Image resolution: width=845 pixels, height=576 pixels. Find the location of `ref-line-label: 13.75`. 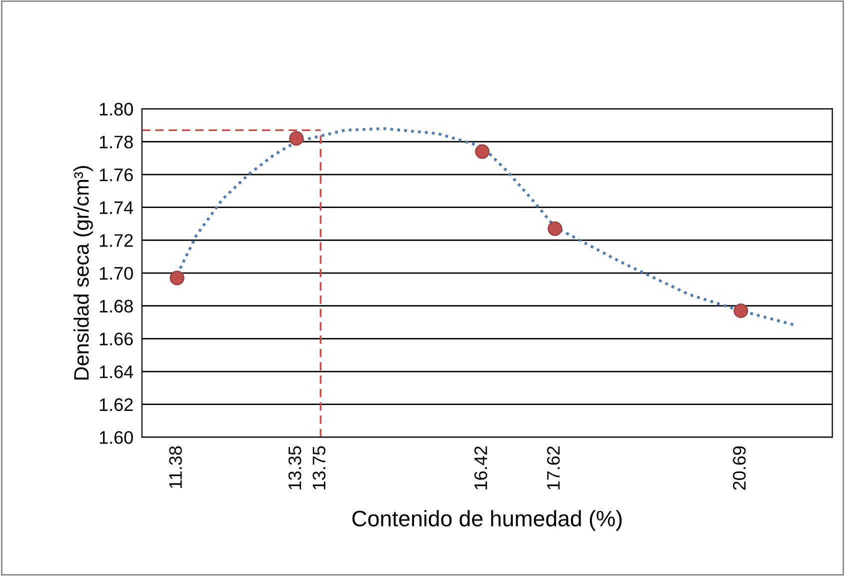

ref-line-label: 13.75 is located at coordinates (319, 468).